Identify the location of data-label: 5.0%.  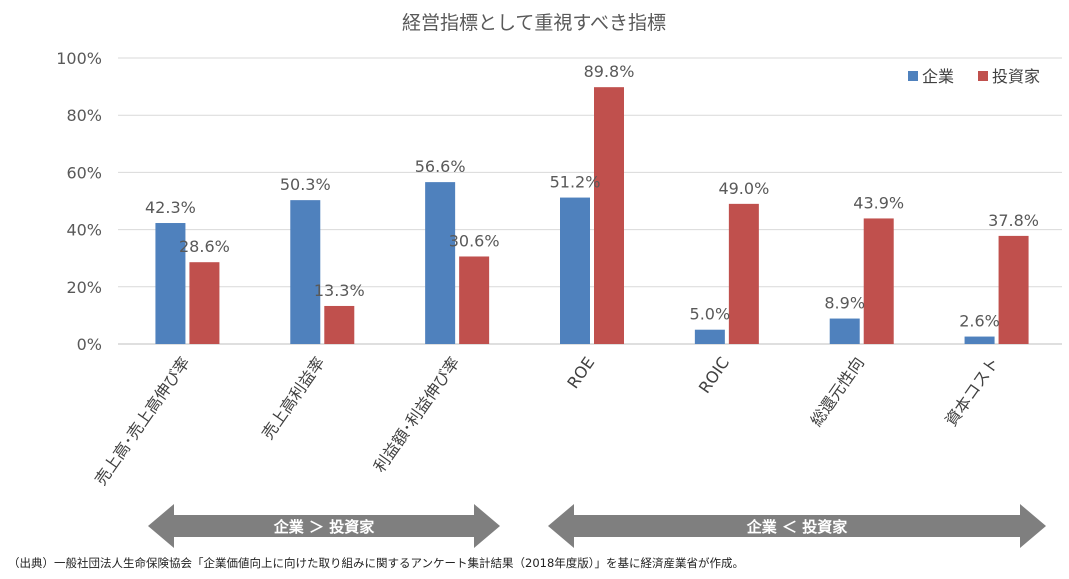
(710, 314).